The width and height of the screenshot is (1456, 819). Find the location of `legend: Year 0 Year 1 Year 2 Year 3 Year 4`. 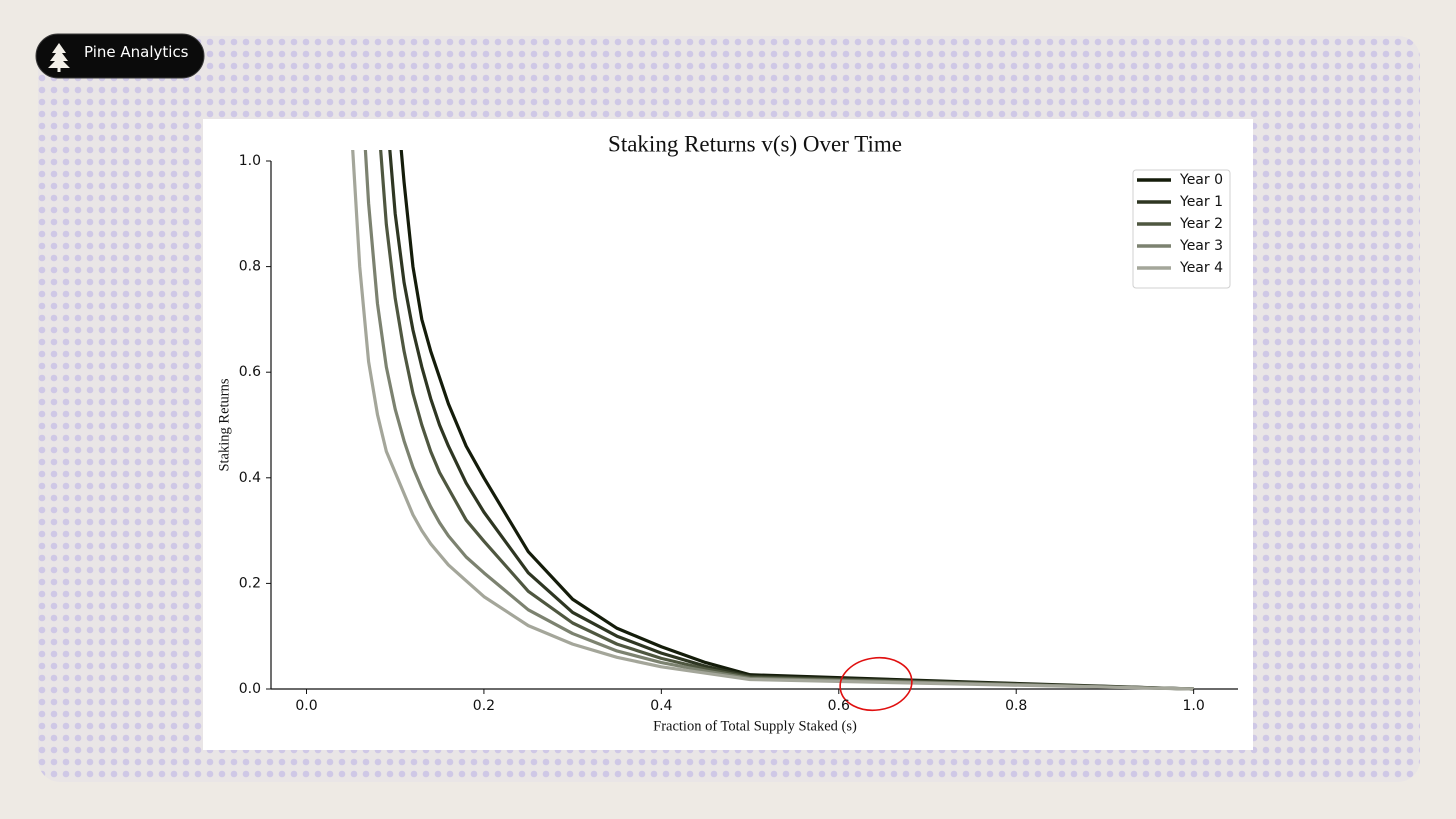

legend: Year 0 Year 1 Year 2 Year 3 Year 4 is located at coordinates (1181, 229).